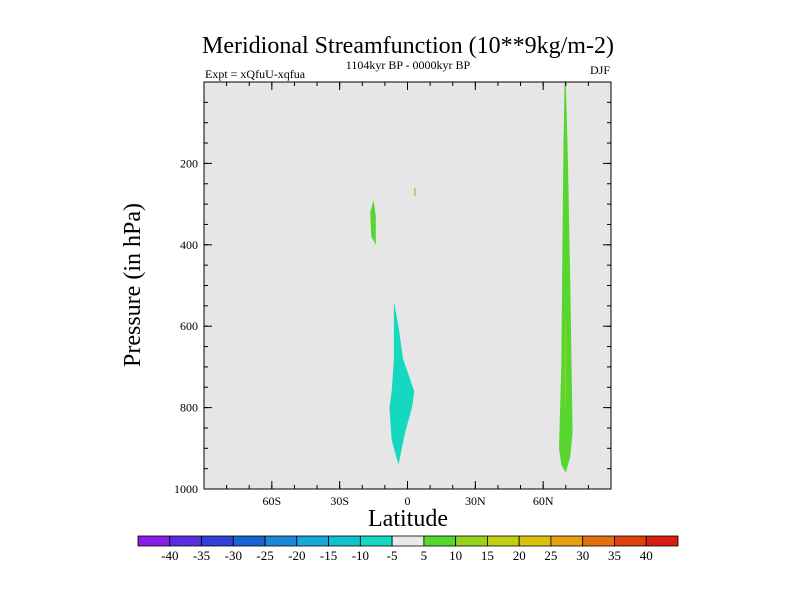 The height and width of the screenshot is (600, 800). Describe the element at coordinates (186, 489) in the screenshot. I see `y-tick-label: 1000` at that location.